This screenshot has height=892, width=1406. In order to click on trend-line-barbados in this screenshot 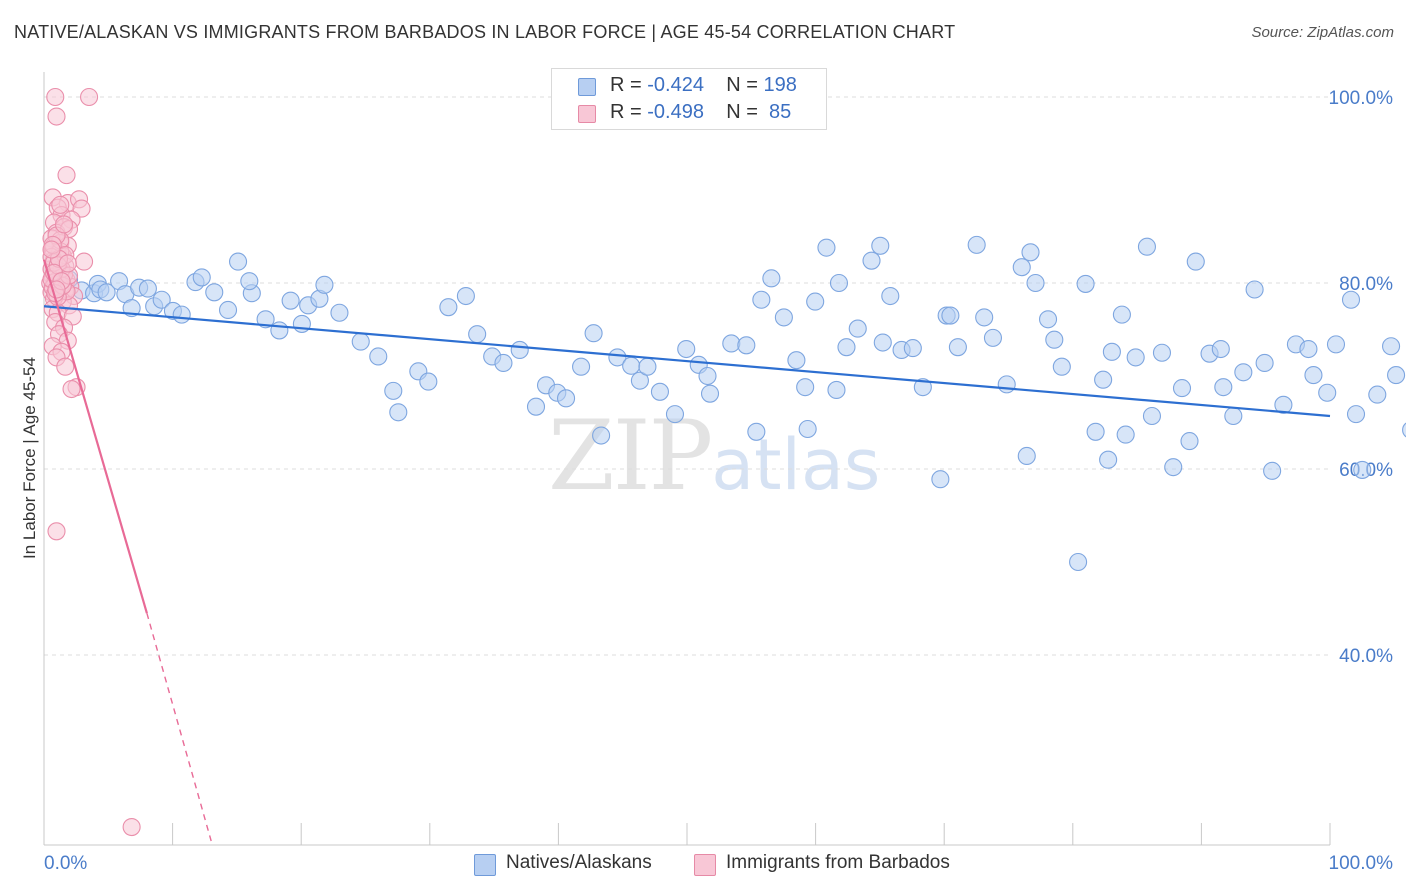, I will do `click(95, 436)`.